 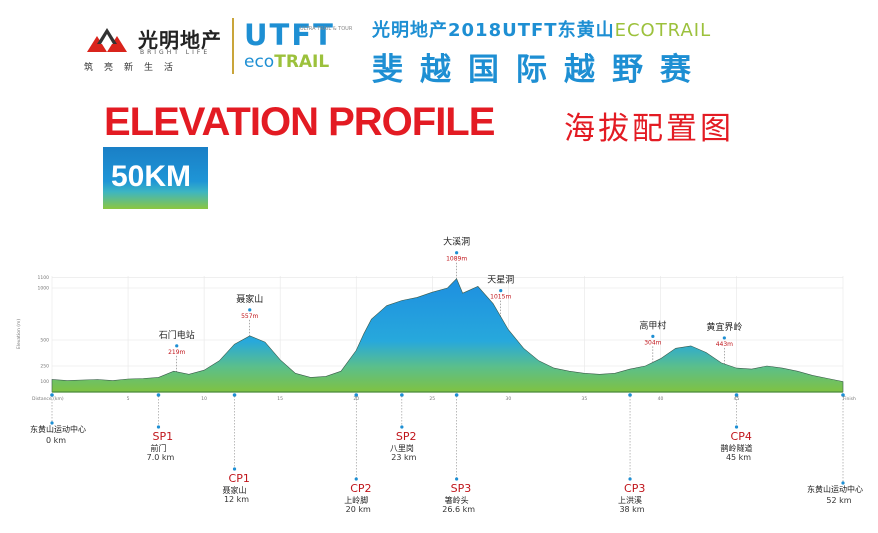 What do you see at coordinates (403, 457) in the screenshot?
I see `checkpoint-km: 23 km` at bounding box center [403, 457].